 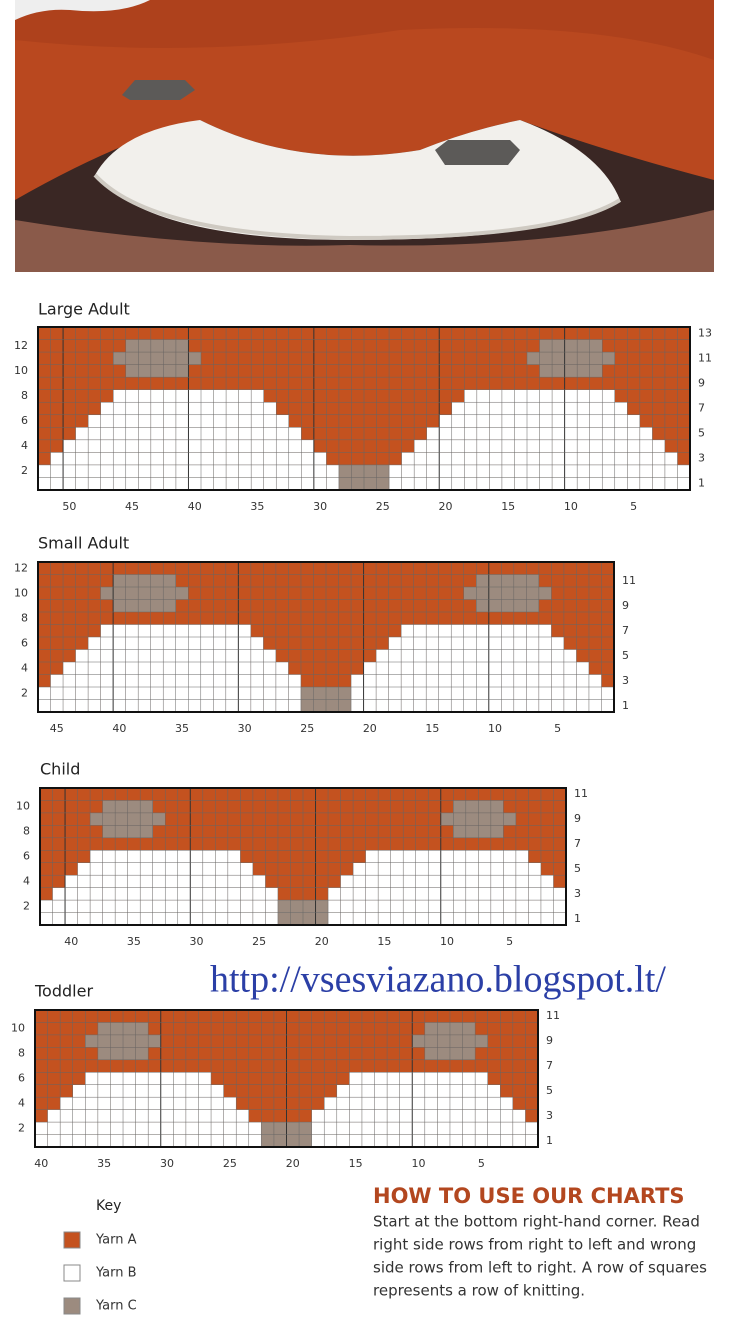 What do you see at coordinates (577, 868) in the screenshot?
I see `row-label: 5` at bounding box center [577, 868].